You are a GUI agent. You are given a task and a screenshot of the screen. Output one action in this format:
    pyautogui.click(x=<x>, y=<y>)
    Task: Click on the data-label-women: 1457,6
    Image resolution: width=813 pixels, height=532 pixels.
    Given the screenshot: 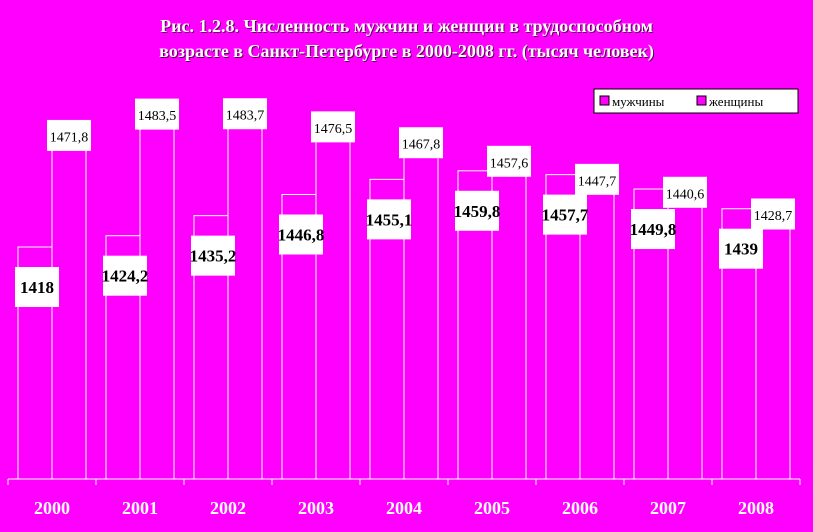 What is the action you would take?
    pyautogui.click(x=509, y=163)
    